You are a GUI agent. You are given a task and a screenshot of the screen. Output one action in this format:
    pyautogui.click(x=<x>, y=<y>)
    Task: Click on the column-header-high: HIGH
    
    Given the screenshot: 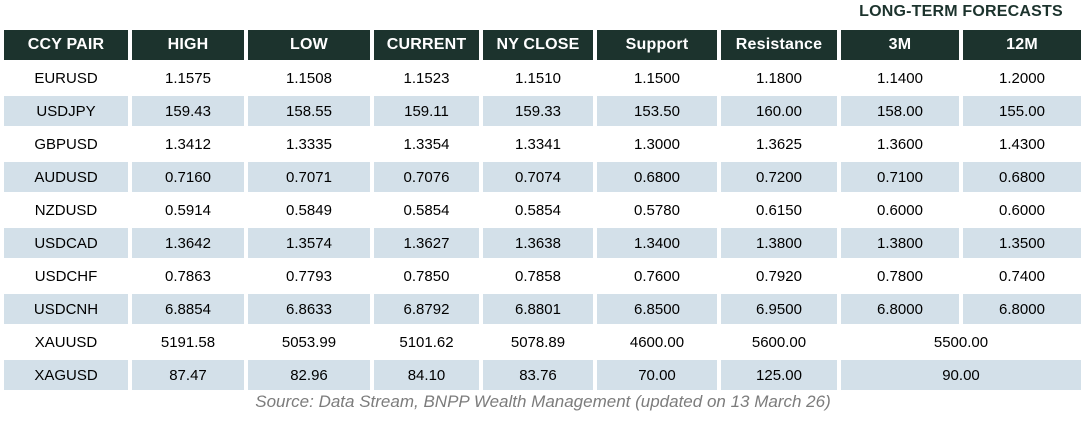 What is the action you would take?
    pyautogui.click(x=188, y=45)
    